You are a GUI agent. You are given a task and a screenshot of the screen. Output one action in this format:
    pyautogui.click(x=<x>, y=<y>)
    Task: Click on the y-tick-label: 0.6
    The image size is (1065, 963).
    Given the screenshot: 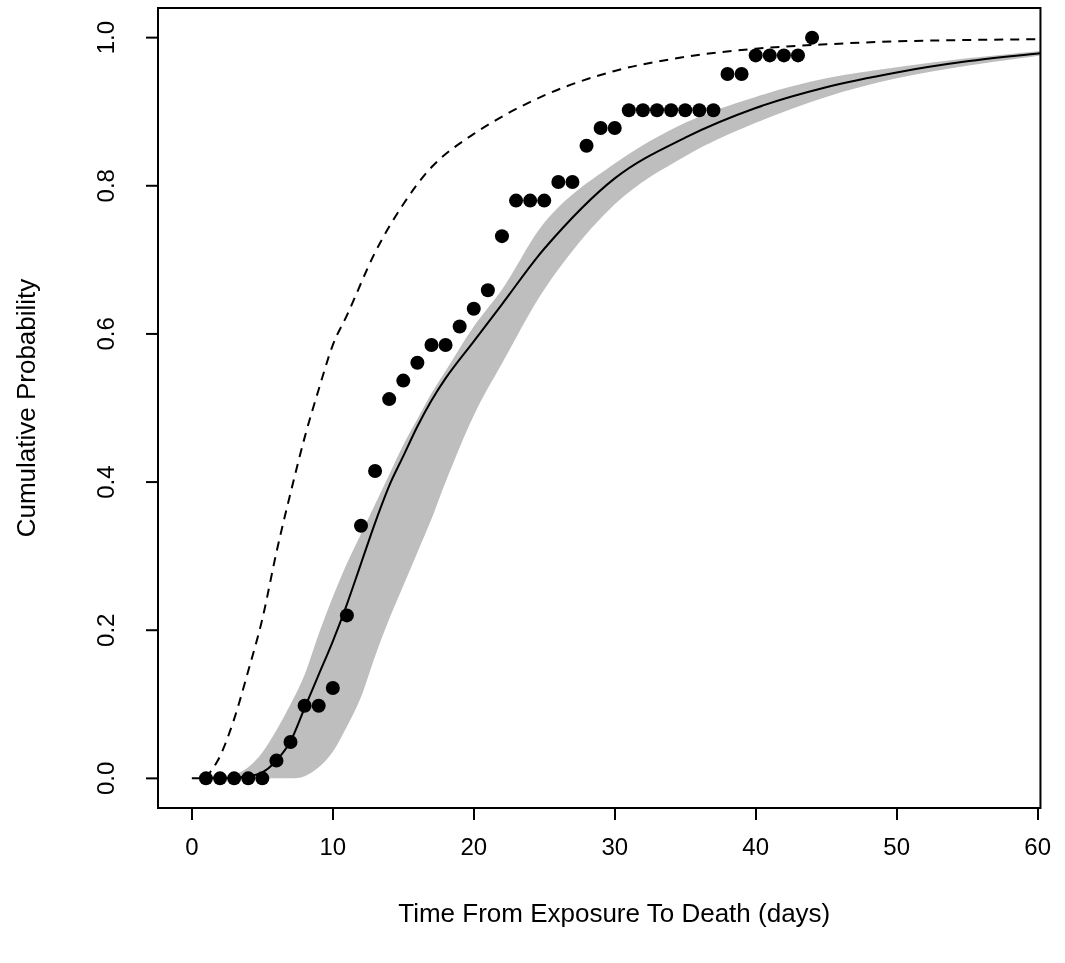 What is the action you would take?
    pyautogui.click(x=105, y=334)
    